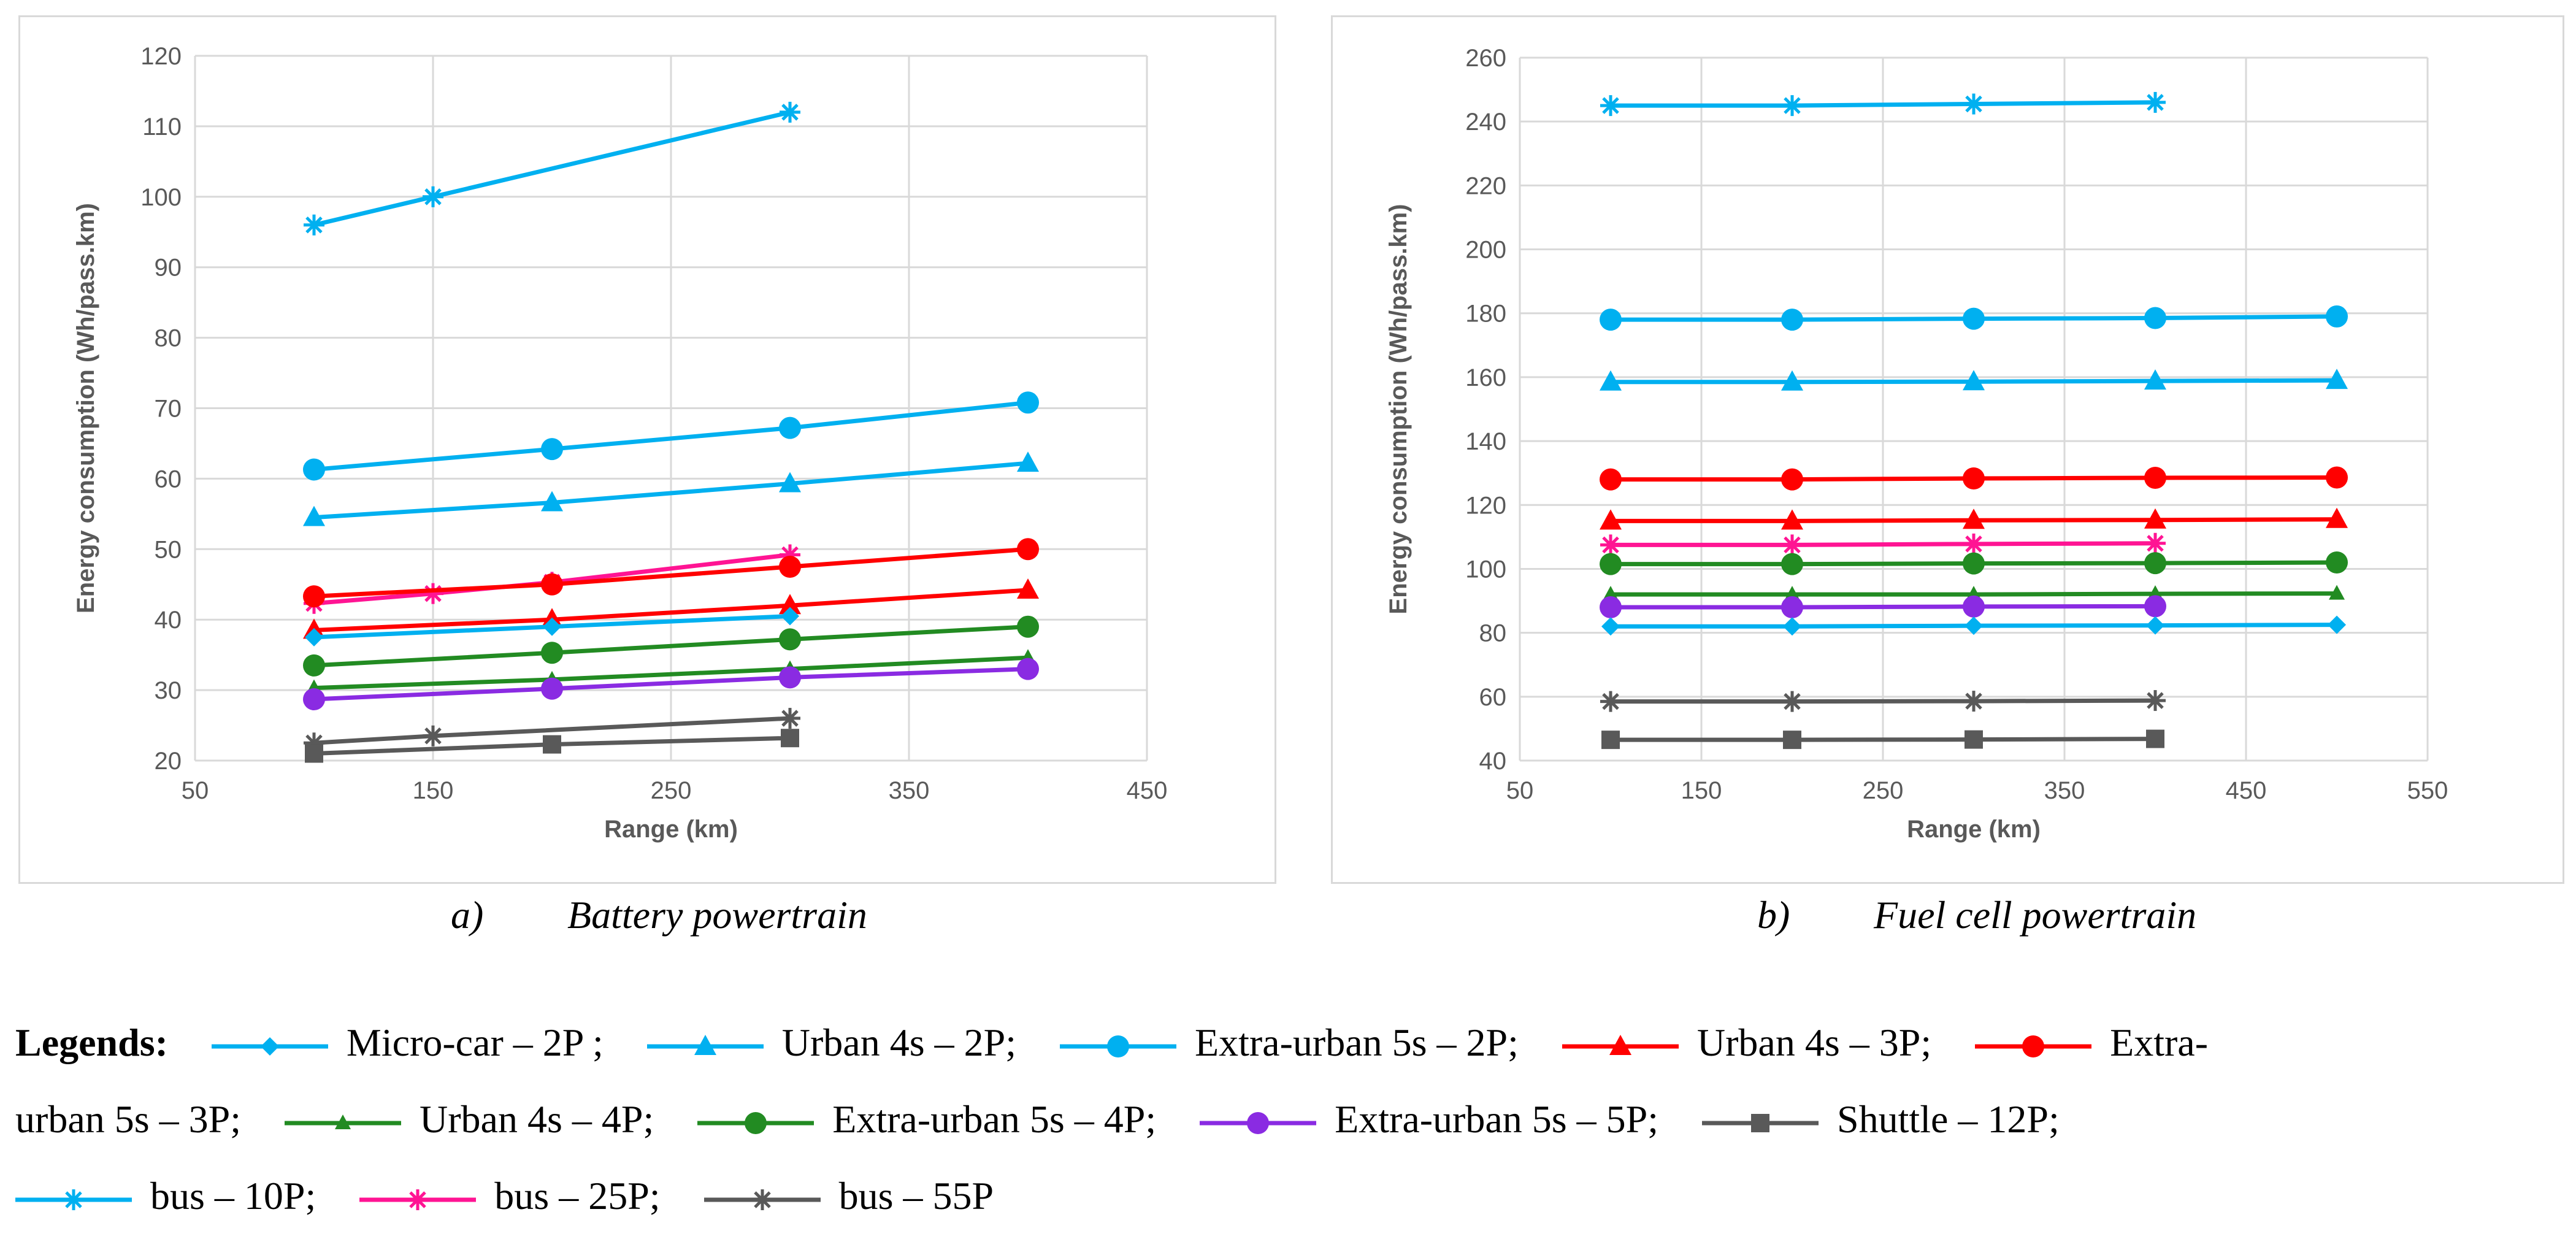 The image size is (2576, 1247). I want to click on fuel-cell-series-extra-urban-5s-4p, so click(1974, 563).